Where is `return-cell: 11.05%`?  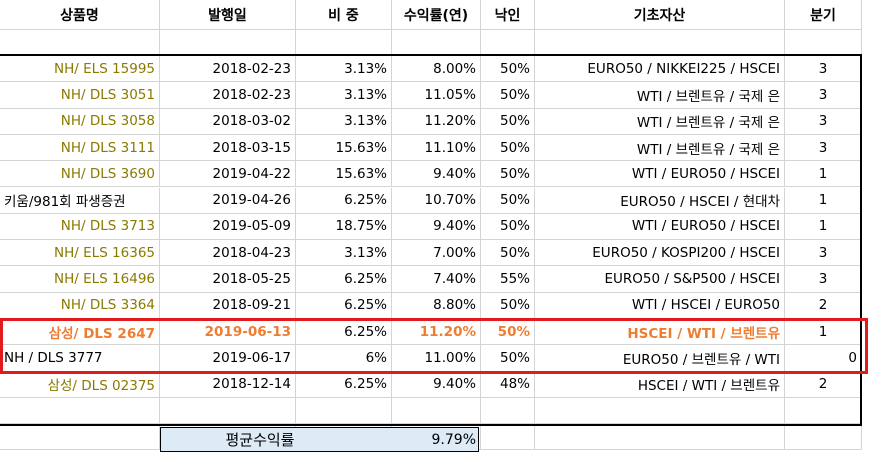 return-cell: 11.05% is located at coordinates (436, 95).